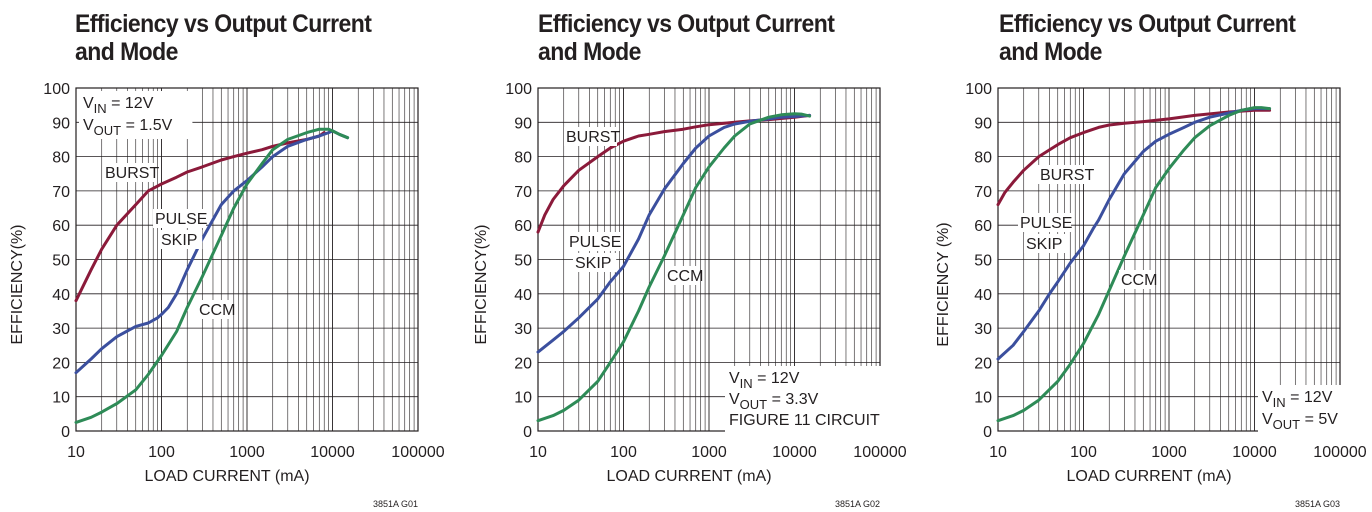 The height and width of the screenshot is (512, 1372). Describe the element at coordinates (128, 127) in the screenshot. I see `condition-text: VOUT = 1.5V` at that location.